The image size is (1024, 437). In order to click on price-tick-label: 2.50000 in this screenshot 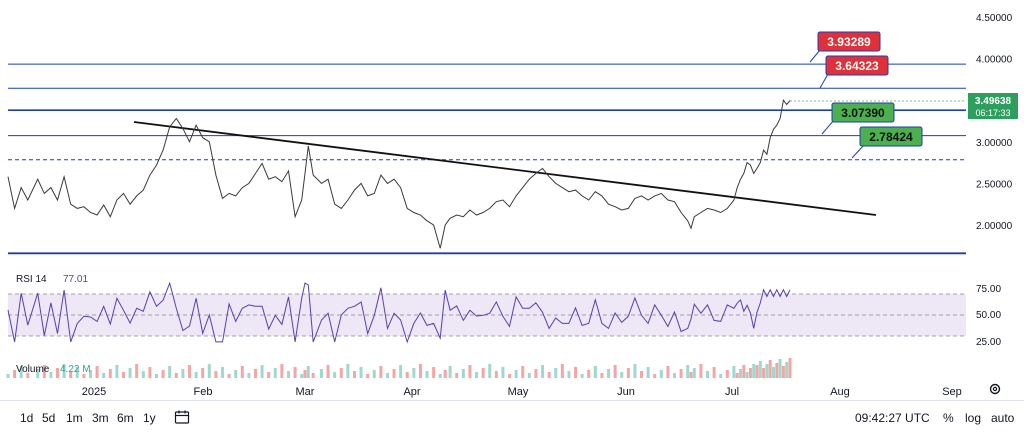, I will do `click(994, 184)`.